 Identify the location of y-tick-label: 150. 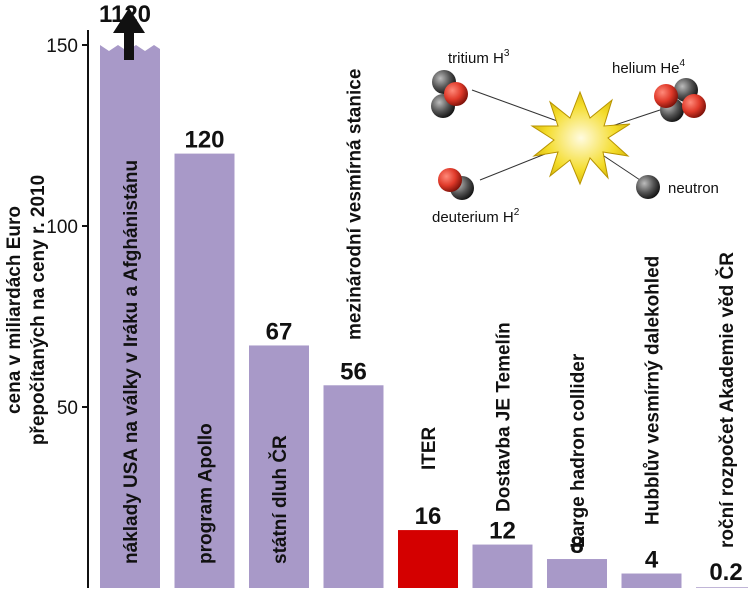
(62, 46).